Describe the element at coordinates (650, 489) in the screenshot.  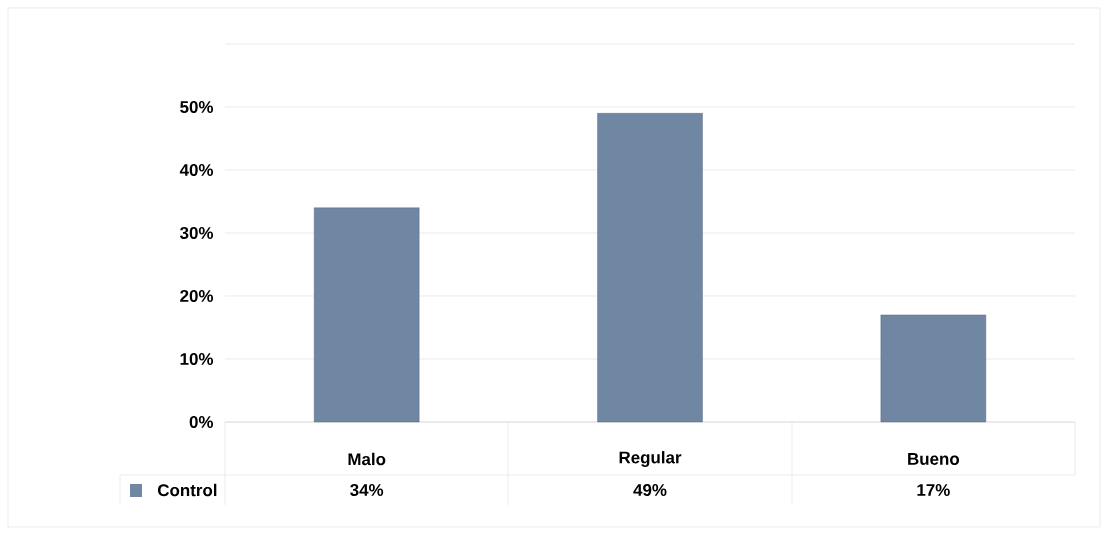
I see `text: 49%` at that location.